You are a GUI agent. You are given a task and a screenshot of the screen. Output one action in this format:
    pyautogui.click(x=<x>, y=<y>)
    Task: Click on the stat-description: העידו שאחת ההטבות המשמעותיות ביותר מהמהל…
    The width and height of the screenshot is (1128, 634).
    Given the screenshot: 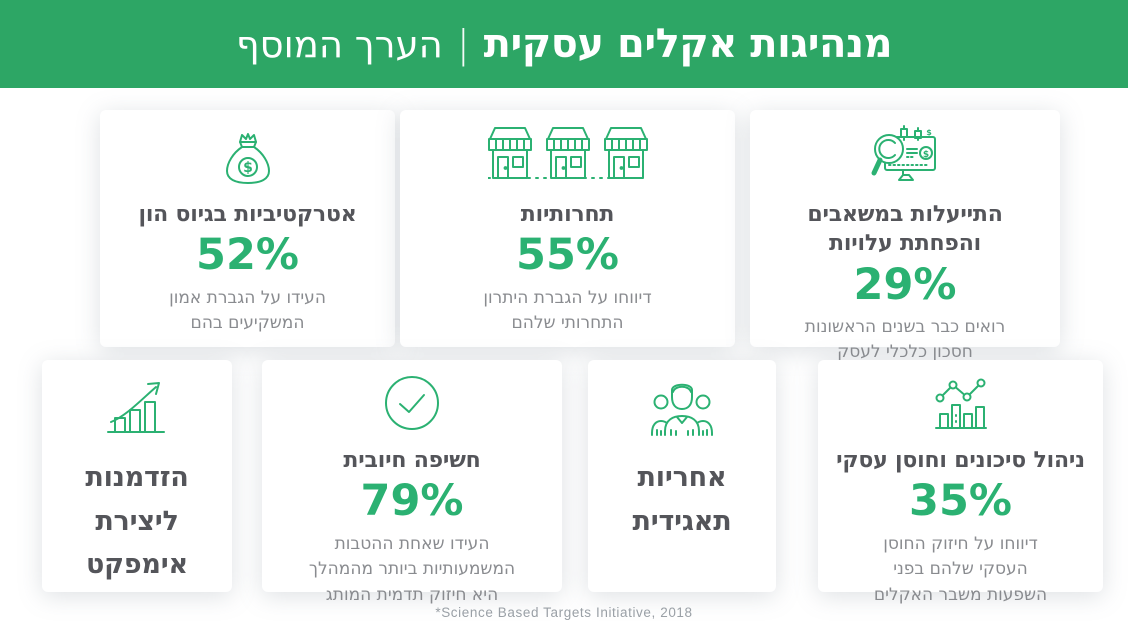 What is the action you would take?
    pyautogui.click(x=412, y=569)
    